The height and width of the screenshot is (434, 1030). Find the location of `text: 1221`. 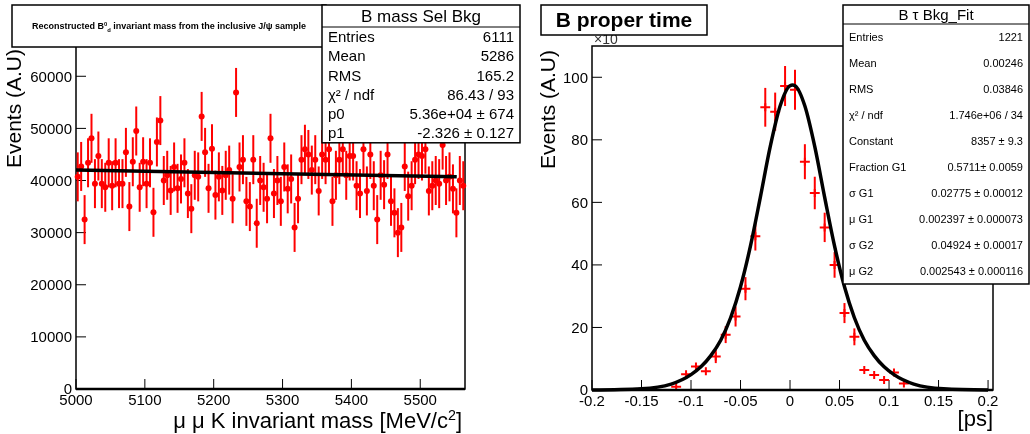

text: 1221 is located at coordinates (1010, 36).